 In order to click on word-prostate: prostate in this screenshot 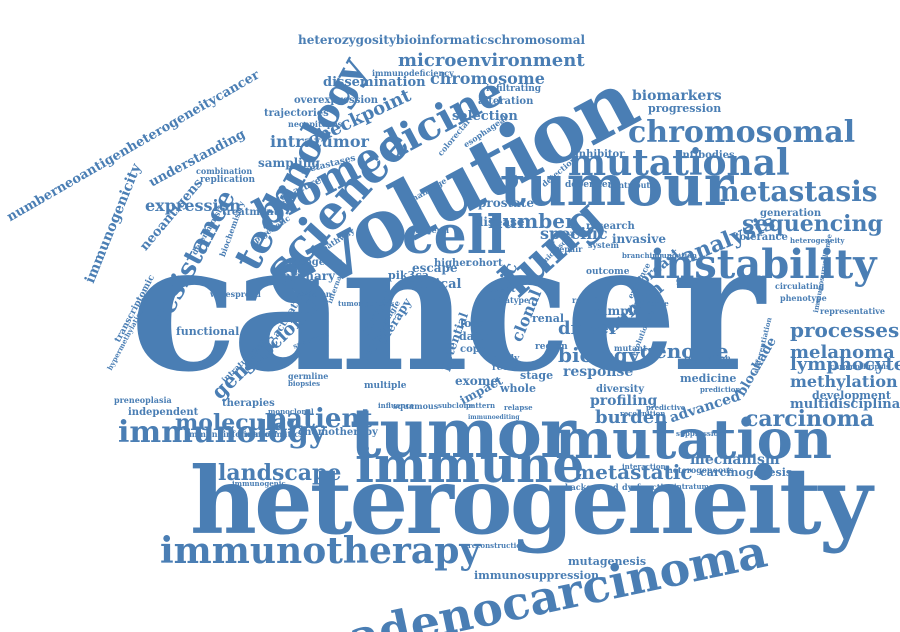, I will do `click(506, 203)`.